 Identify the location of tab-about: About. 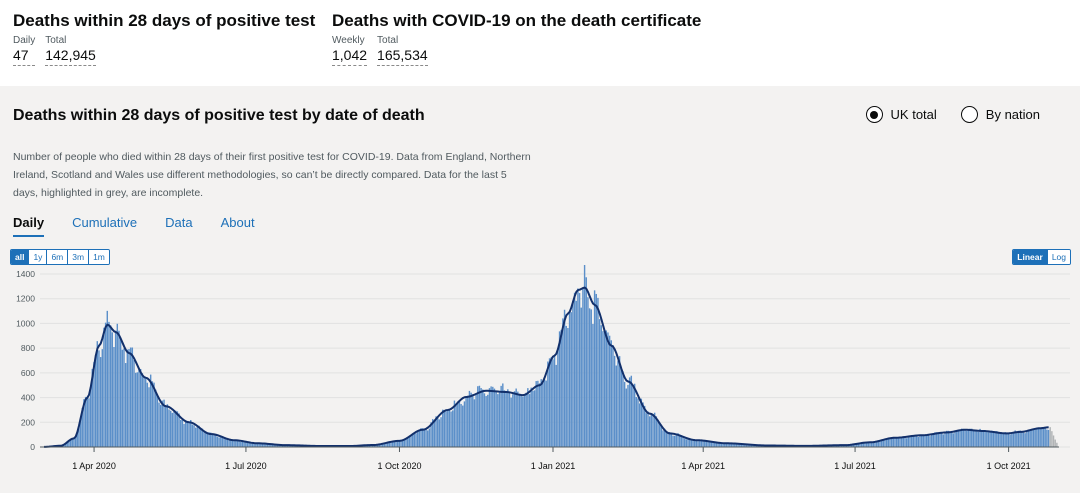
(237, 222).